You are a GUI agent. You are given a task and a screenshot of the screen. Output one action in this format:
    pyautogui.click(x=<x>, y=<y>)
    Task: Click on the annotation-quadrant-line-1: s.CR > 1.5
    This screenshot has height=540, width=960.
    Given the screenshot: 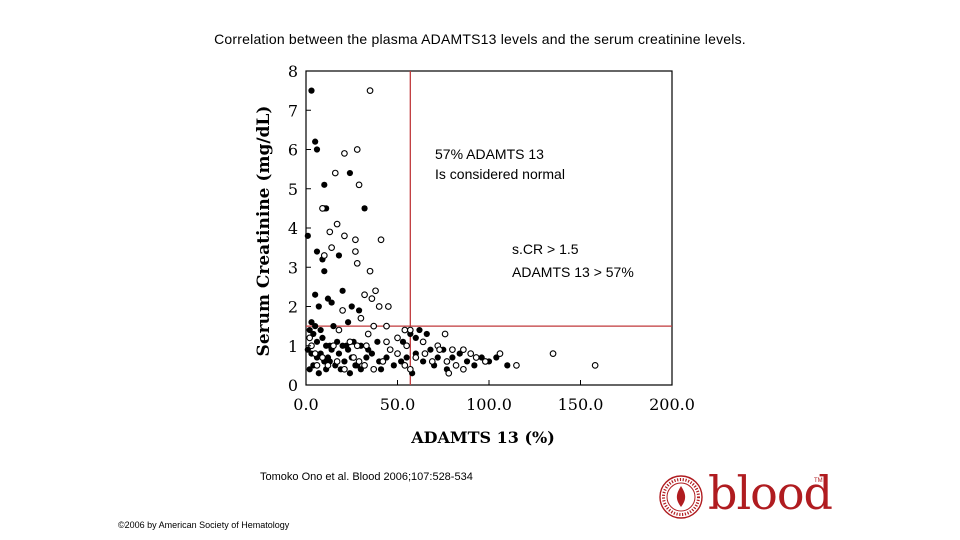 What is the action you would take?
    pyautogui.click(x=545, y=249)
    